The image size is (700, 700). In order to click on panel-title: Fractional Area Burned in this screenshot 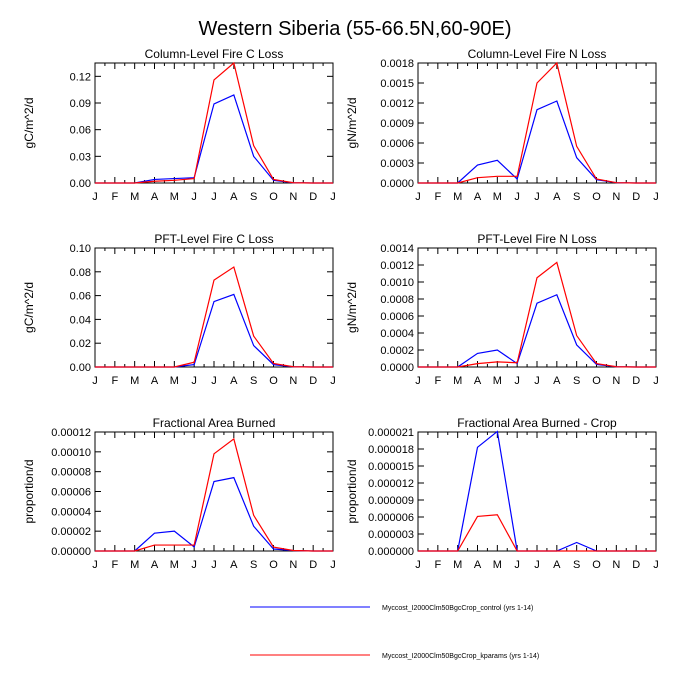, I will do `click(214, 423)`.